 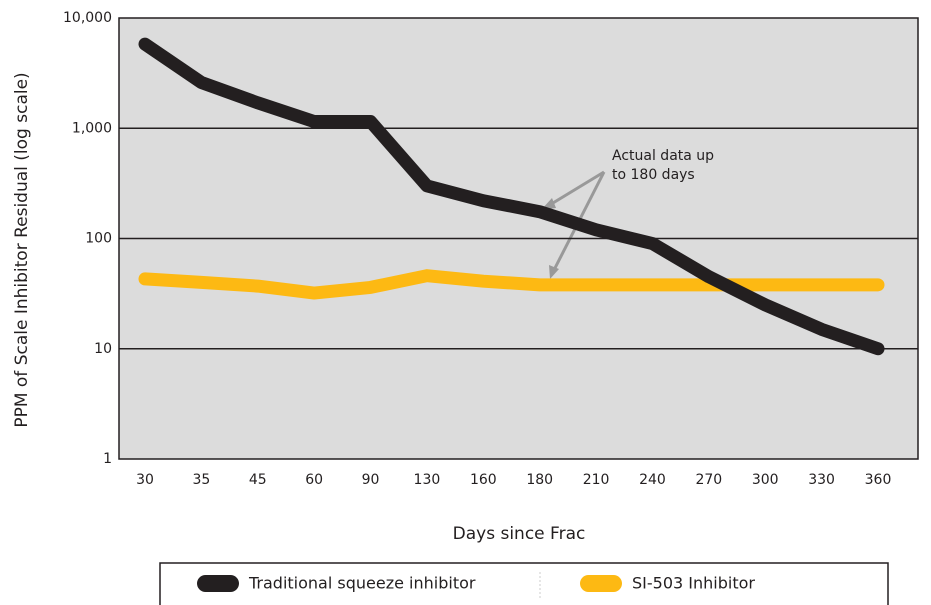 I want to click on x-tick-label: 35, so click(x=201, y=480).